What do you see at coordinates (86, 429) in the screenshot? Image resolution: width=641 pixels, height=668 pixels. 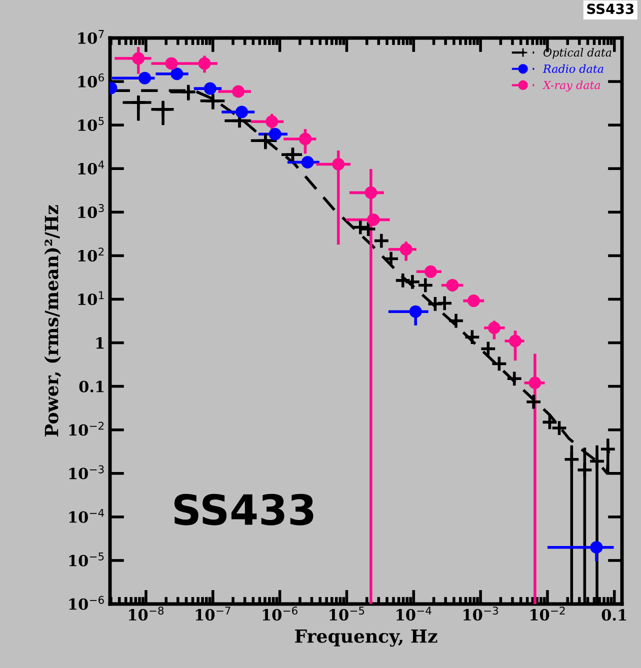 I see `y-tick-label: 10$^{−2}$` at bounding box center [86, 429].